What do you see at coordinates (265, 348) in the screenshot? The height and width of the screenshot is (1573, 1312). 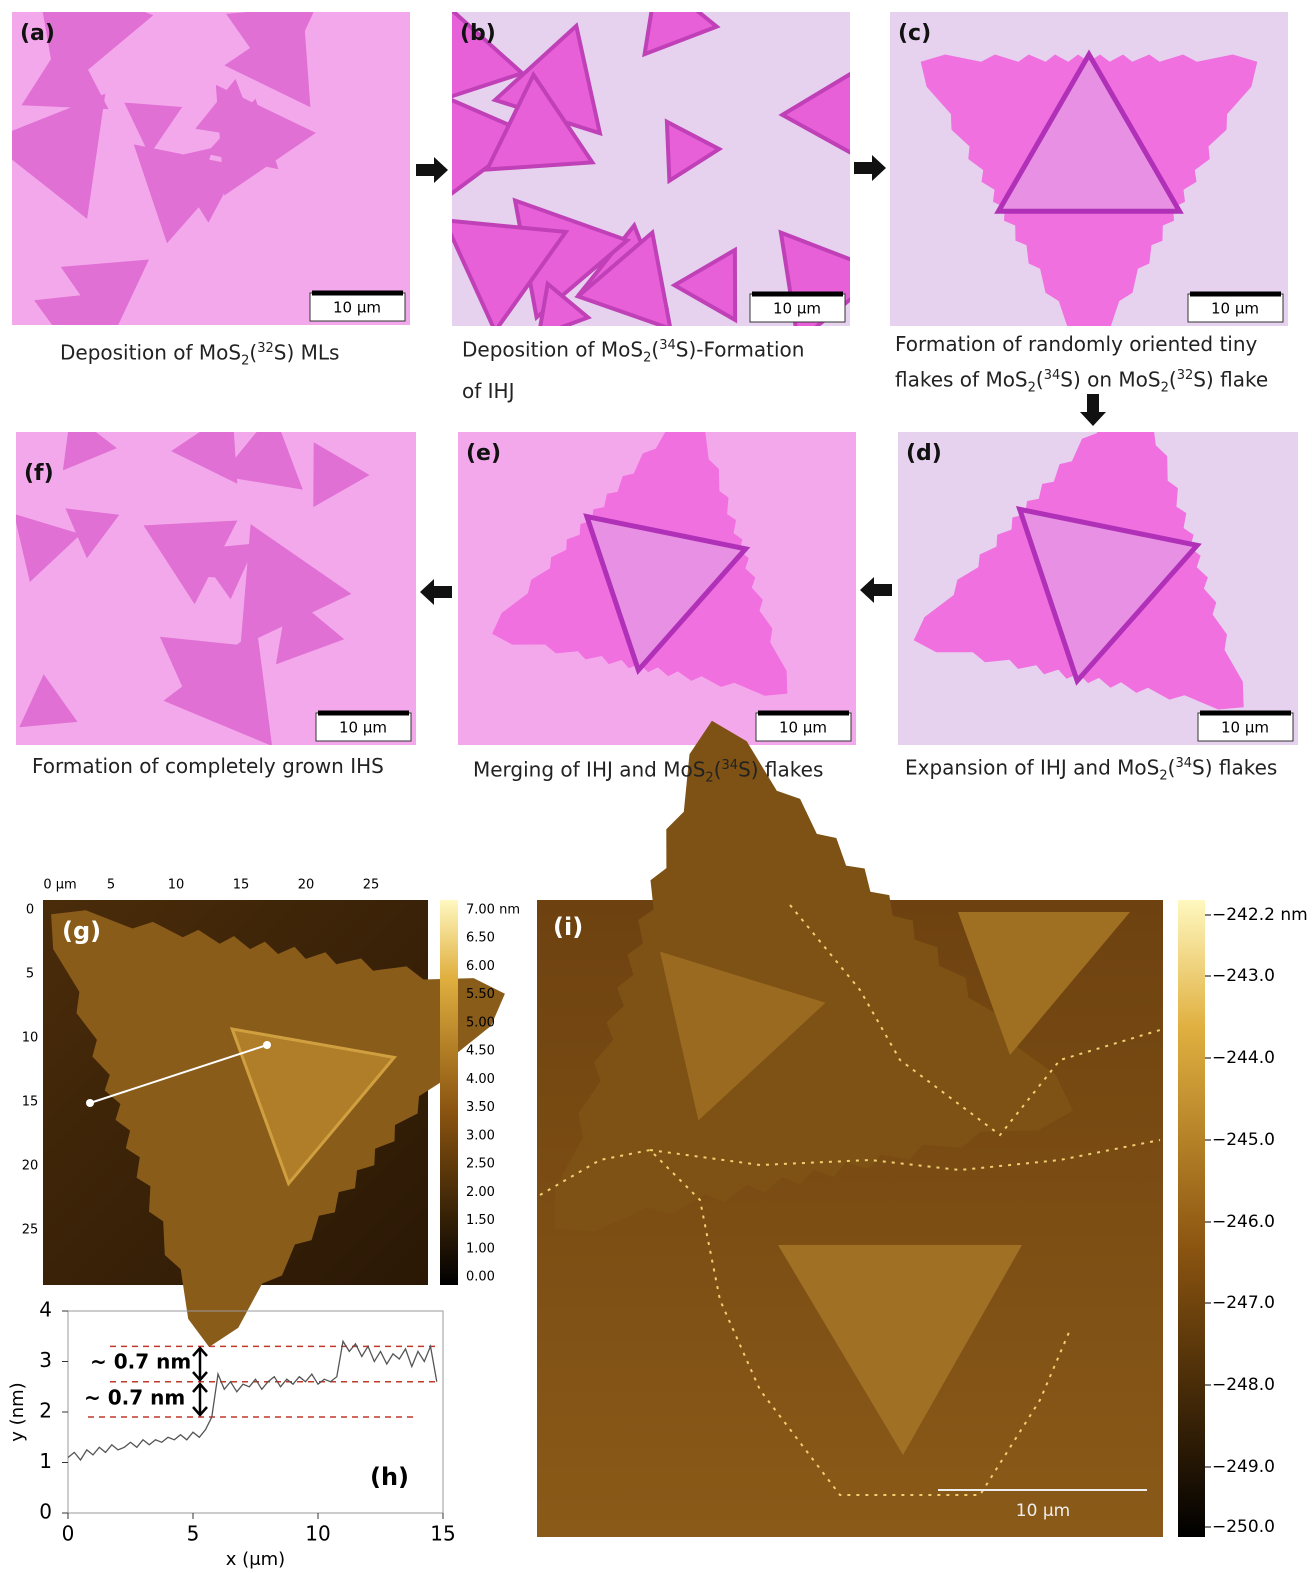 I see `caption-text: 32` at bounding box center [265, 348].